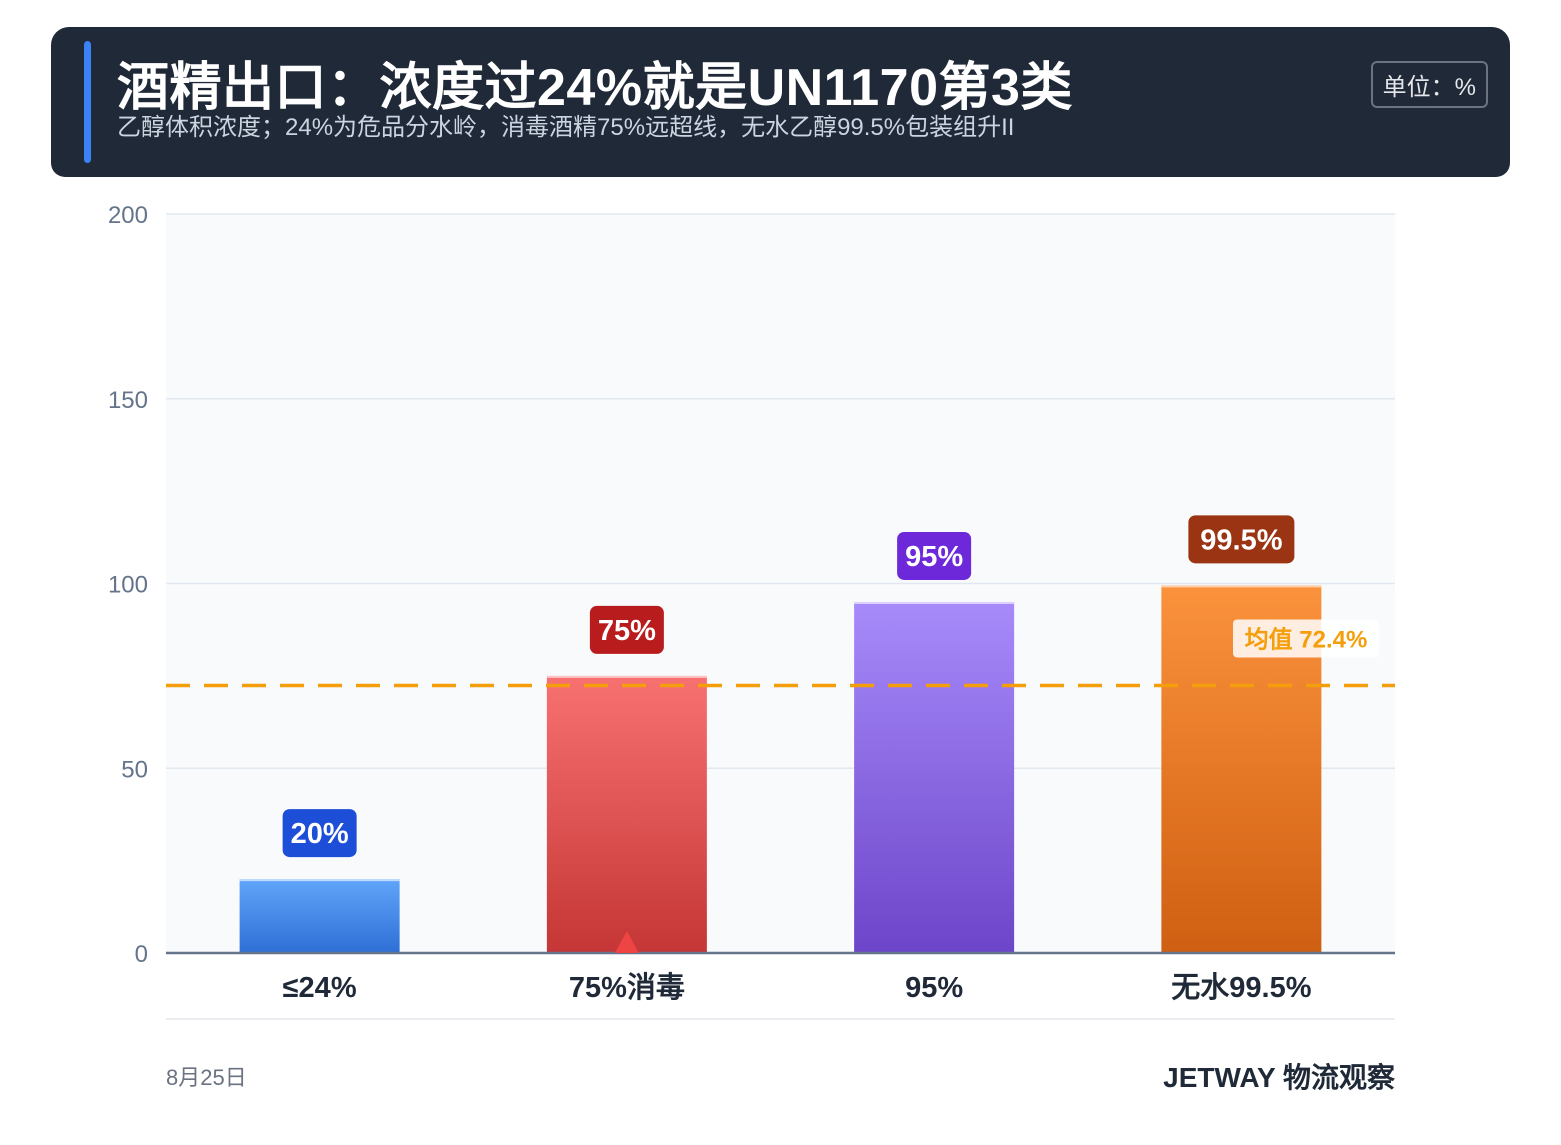  I want to click on y-tick-labels: 0 50 100 150 200, so click(128, 585).